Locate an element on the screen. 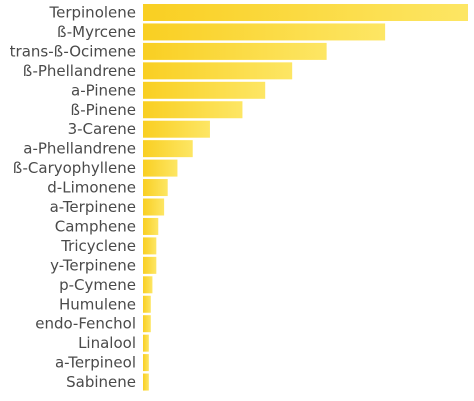  category-label: a-Terpinene is located at coordinates (93, 207).